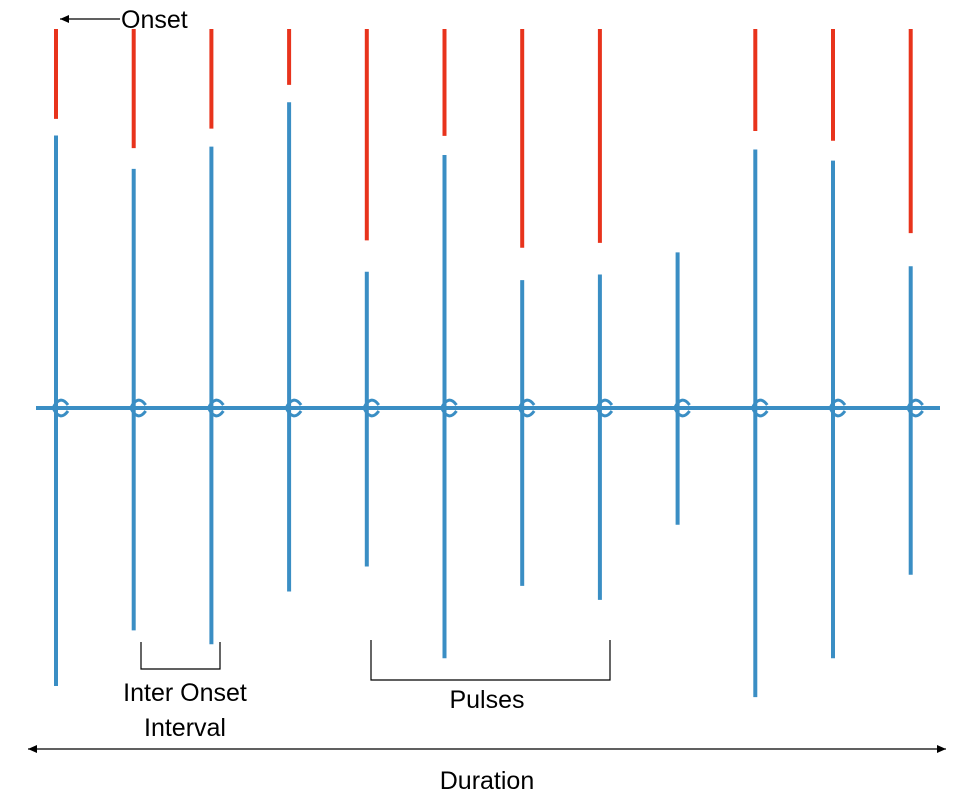  I want to click on inter-onset-label-line1: Inter Onset, so click(185, 693).